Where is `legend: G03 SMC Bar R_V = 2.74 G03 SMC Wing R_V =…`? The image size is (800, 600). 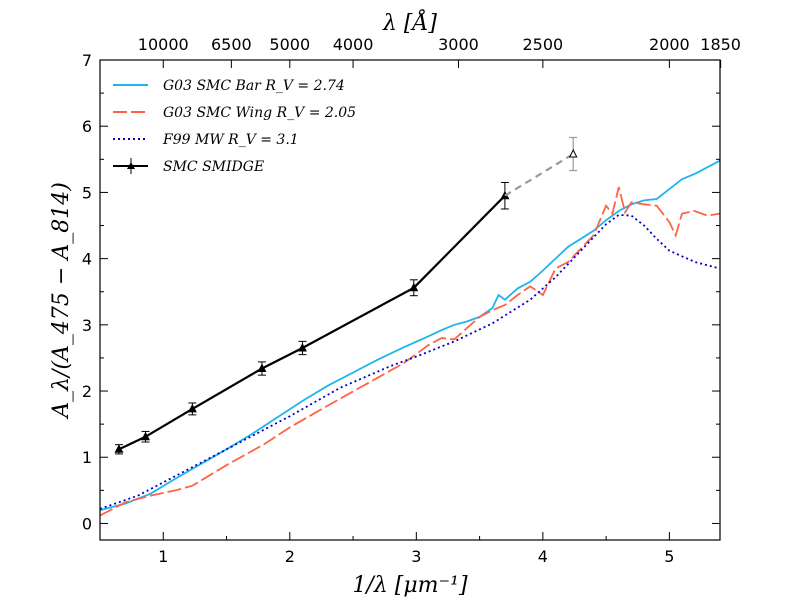 legend: G03 SMC Bar R_V = 2.74 G03 SMC Wing R_V =… is located at coordinates (234, 126).